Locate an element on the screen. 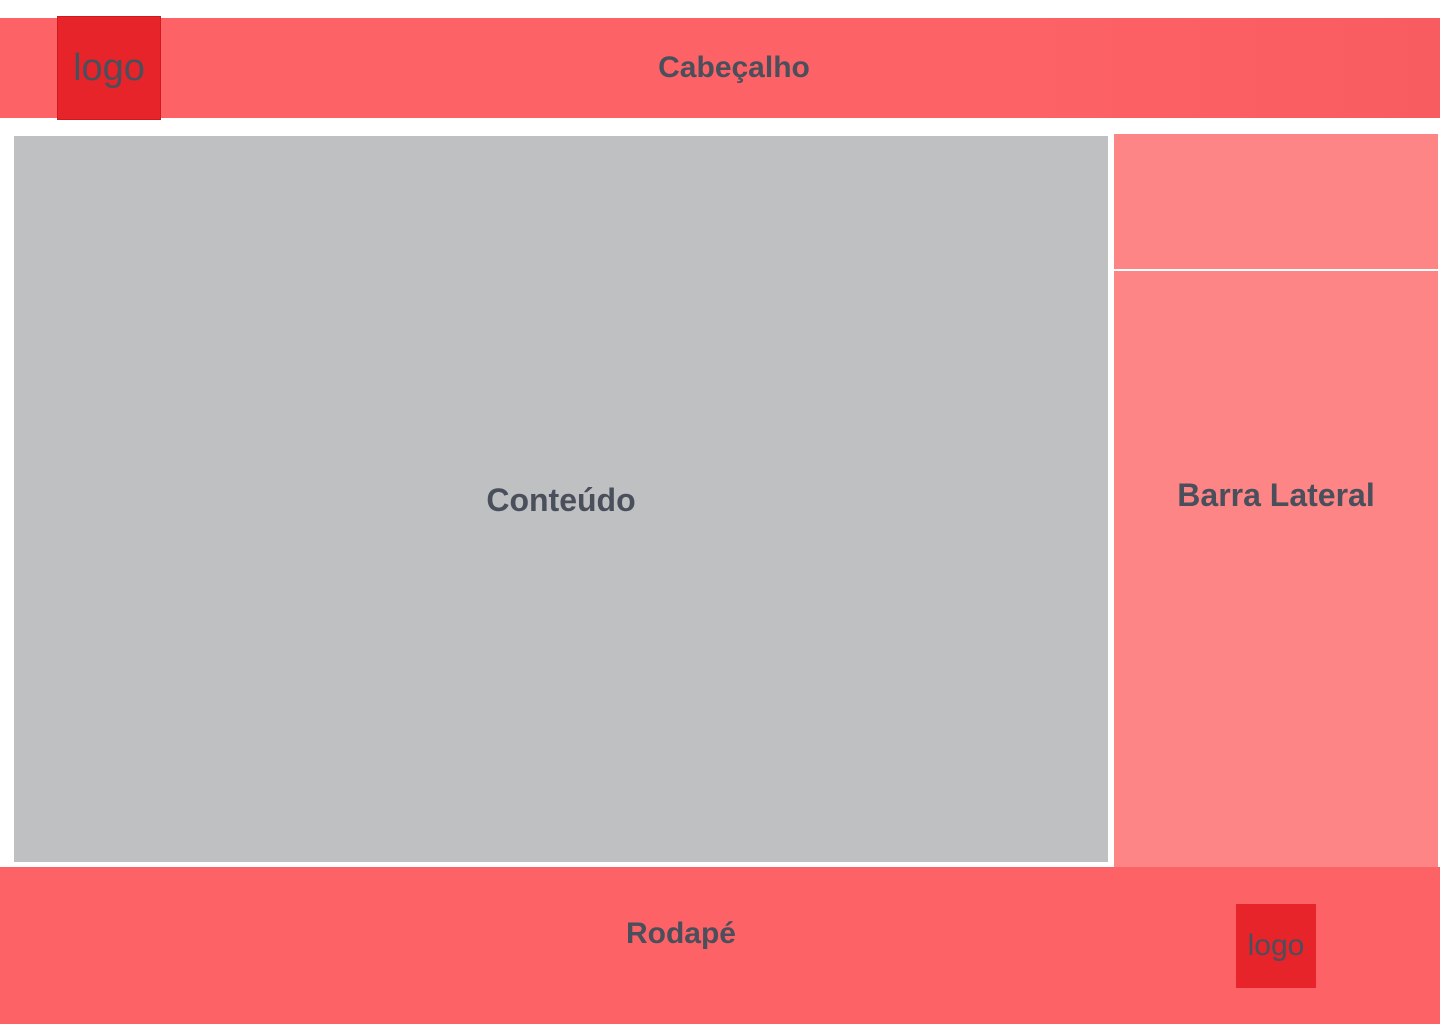 The width and height of the screenshot is (1440, 1024). sidebar: Barra Lateral is located at coordinates (1276, 569).